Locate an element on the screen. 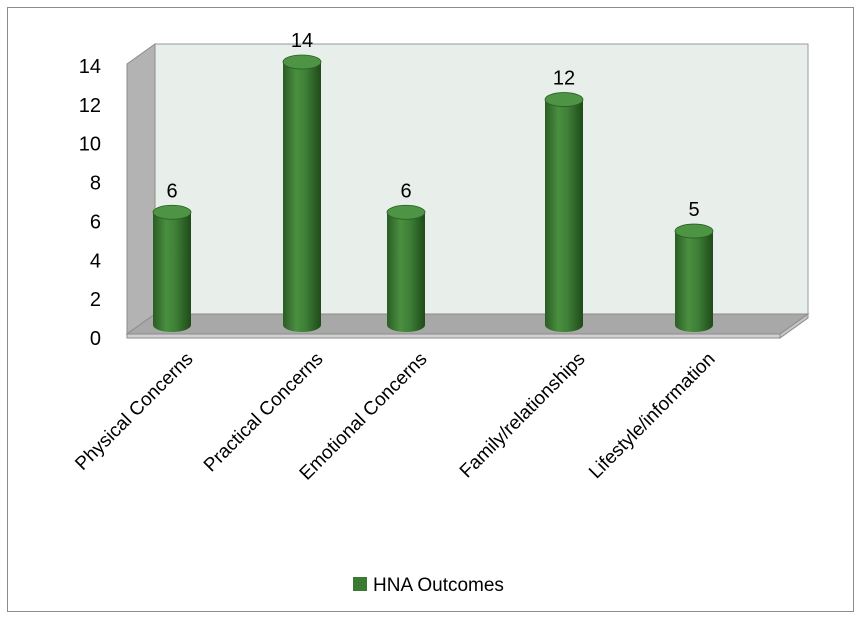  data-label: 12 is located at coordinates (564, 79).